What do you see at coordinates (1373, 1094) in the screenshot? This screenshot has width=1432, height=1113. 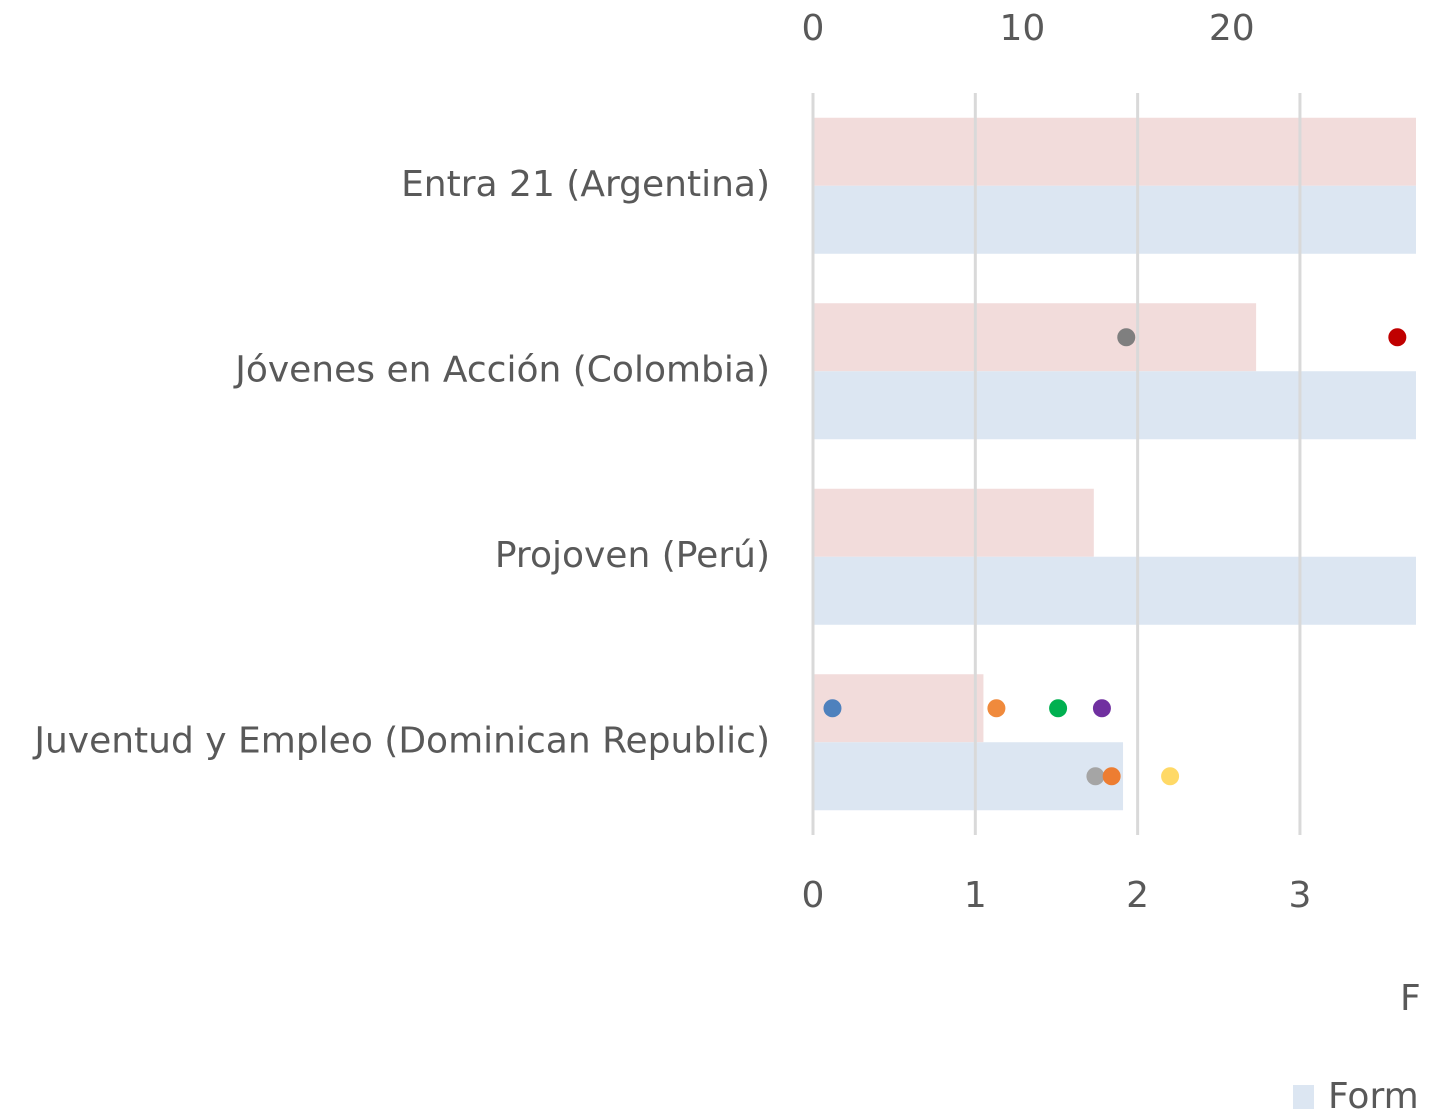 I see `legend-label: Form` at bounding box center [1373, 1094].